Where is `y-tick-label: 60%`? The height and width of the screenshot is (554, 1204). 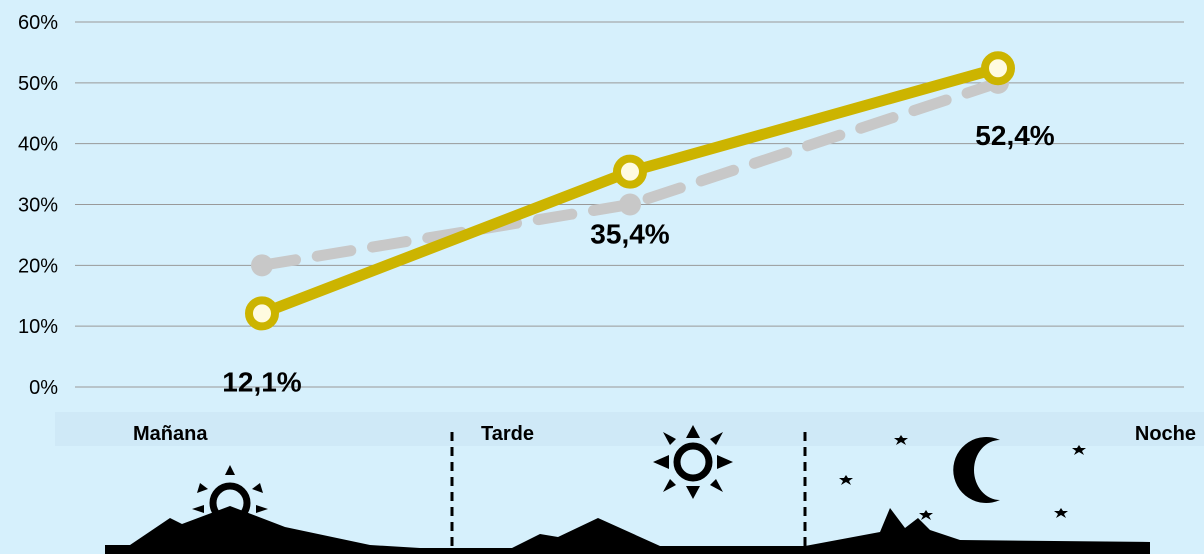 y-tick-label: 60% is located at coordinates (38, 23).